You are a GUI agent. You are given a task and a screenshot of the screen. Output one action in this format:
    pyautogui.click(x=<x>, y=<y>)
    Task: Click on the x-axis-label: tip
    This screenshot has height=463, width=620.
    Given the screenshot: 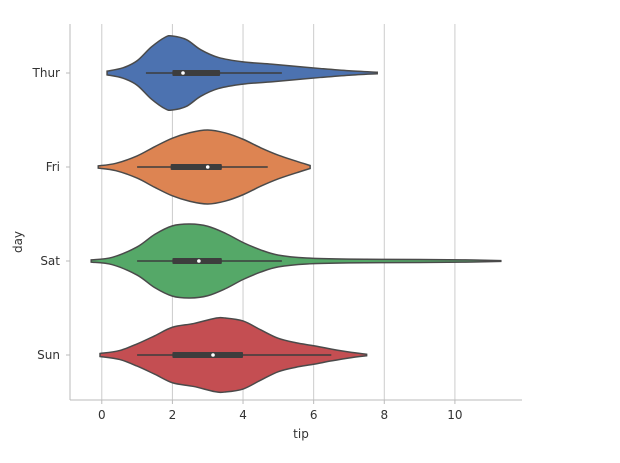 What is the action you would take?
    pyautogui.click(x=301, y=434)
    